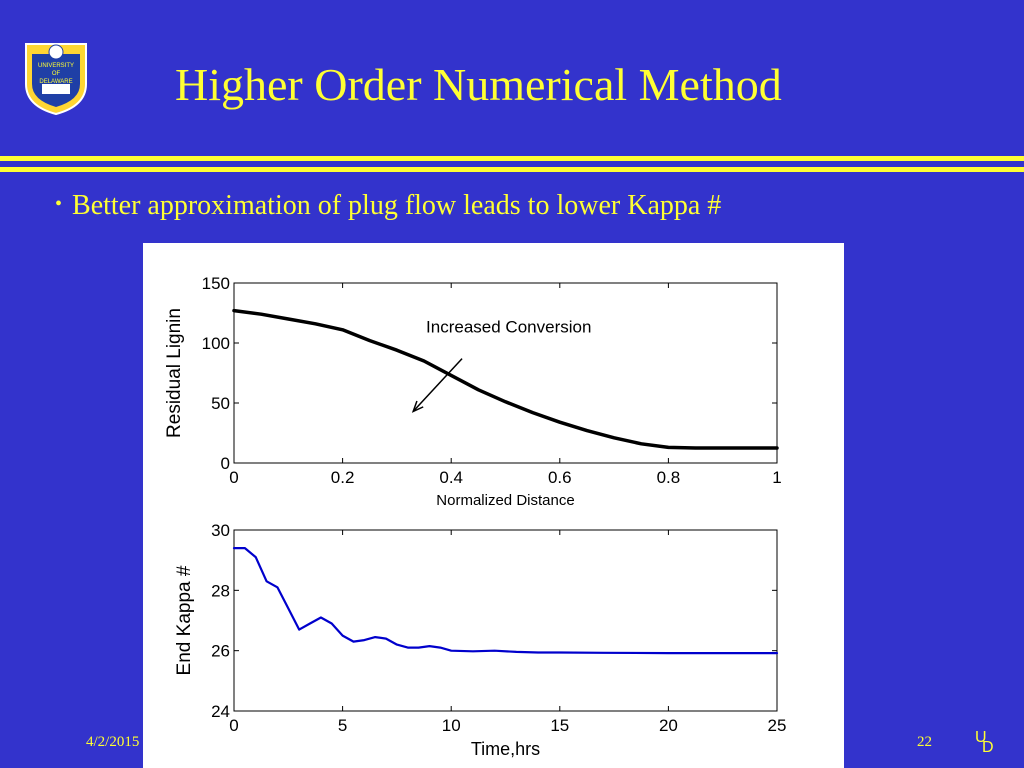  Describe the element at coordinates (505, 749) in the screenshot. I see `x-axis-label: Time,hrs` at that location.